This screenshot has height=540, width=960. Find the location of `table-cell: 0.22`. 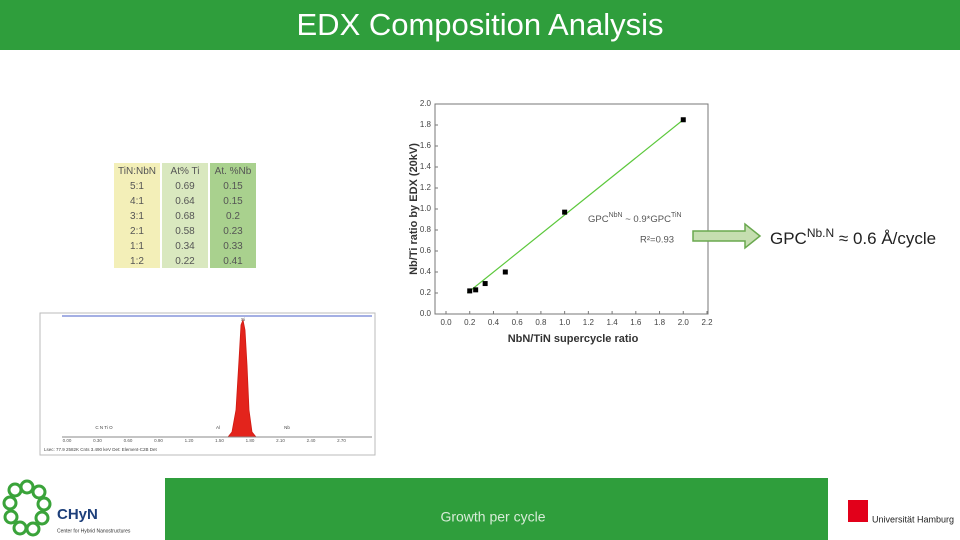

table-cell: 0.22 is located at coordinates (185, 261).